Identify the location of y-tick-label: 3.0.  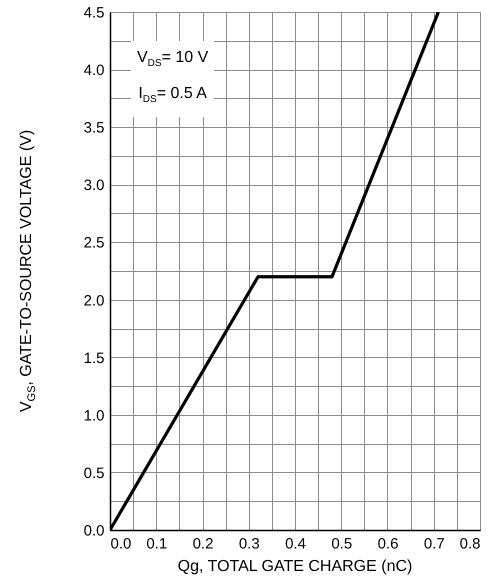
(94, 185).